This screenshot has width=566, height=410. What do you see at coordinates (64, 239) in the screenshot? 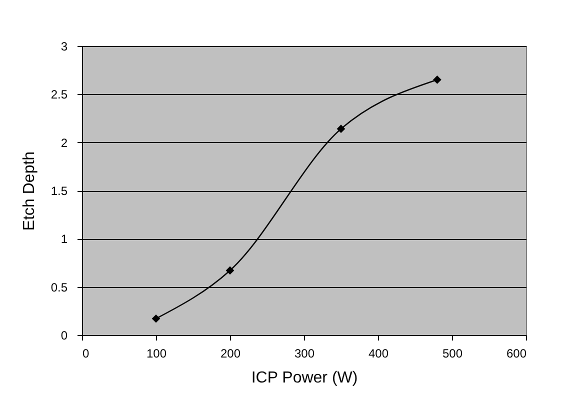
I see `y-tick-label: 1` at bounding box center [64, 239].